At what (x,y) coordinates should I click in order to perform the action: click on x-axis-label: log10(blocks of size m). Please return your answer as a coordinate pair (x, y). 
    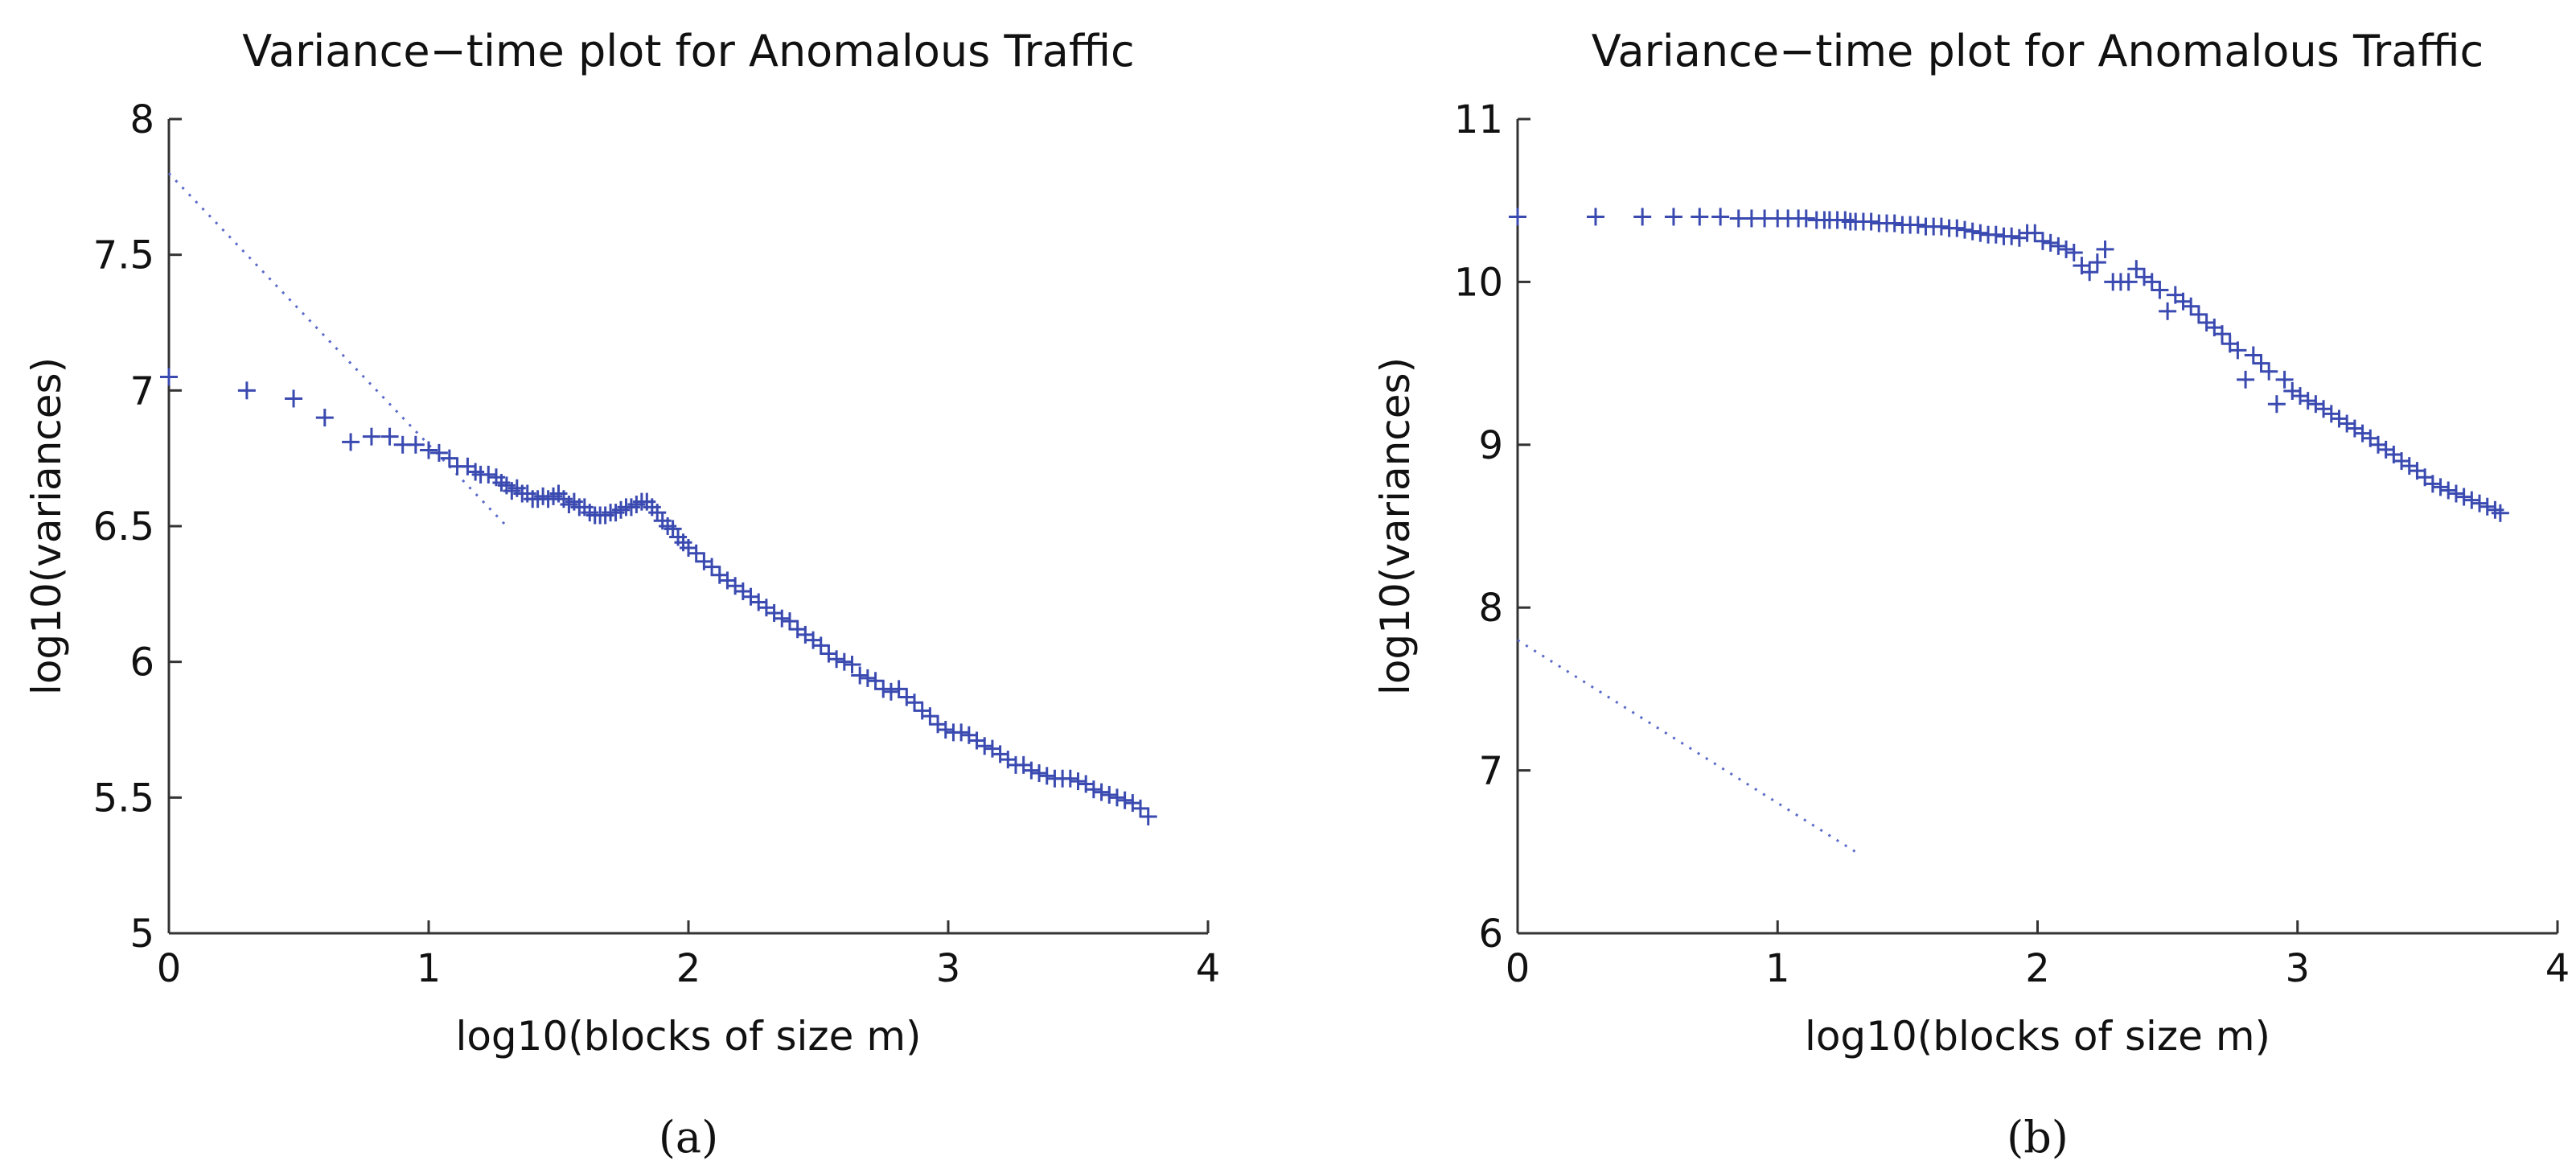
    Looking at the image, I should click on (688, 1036).